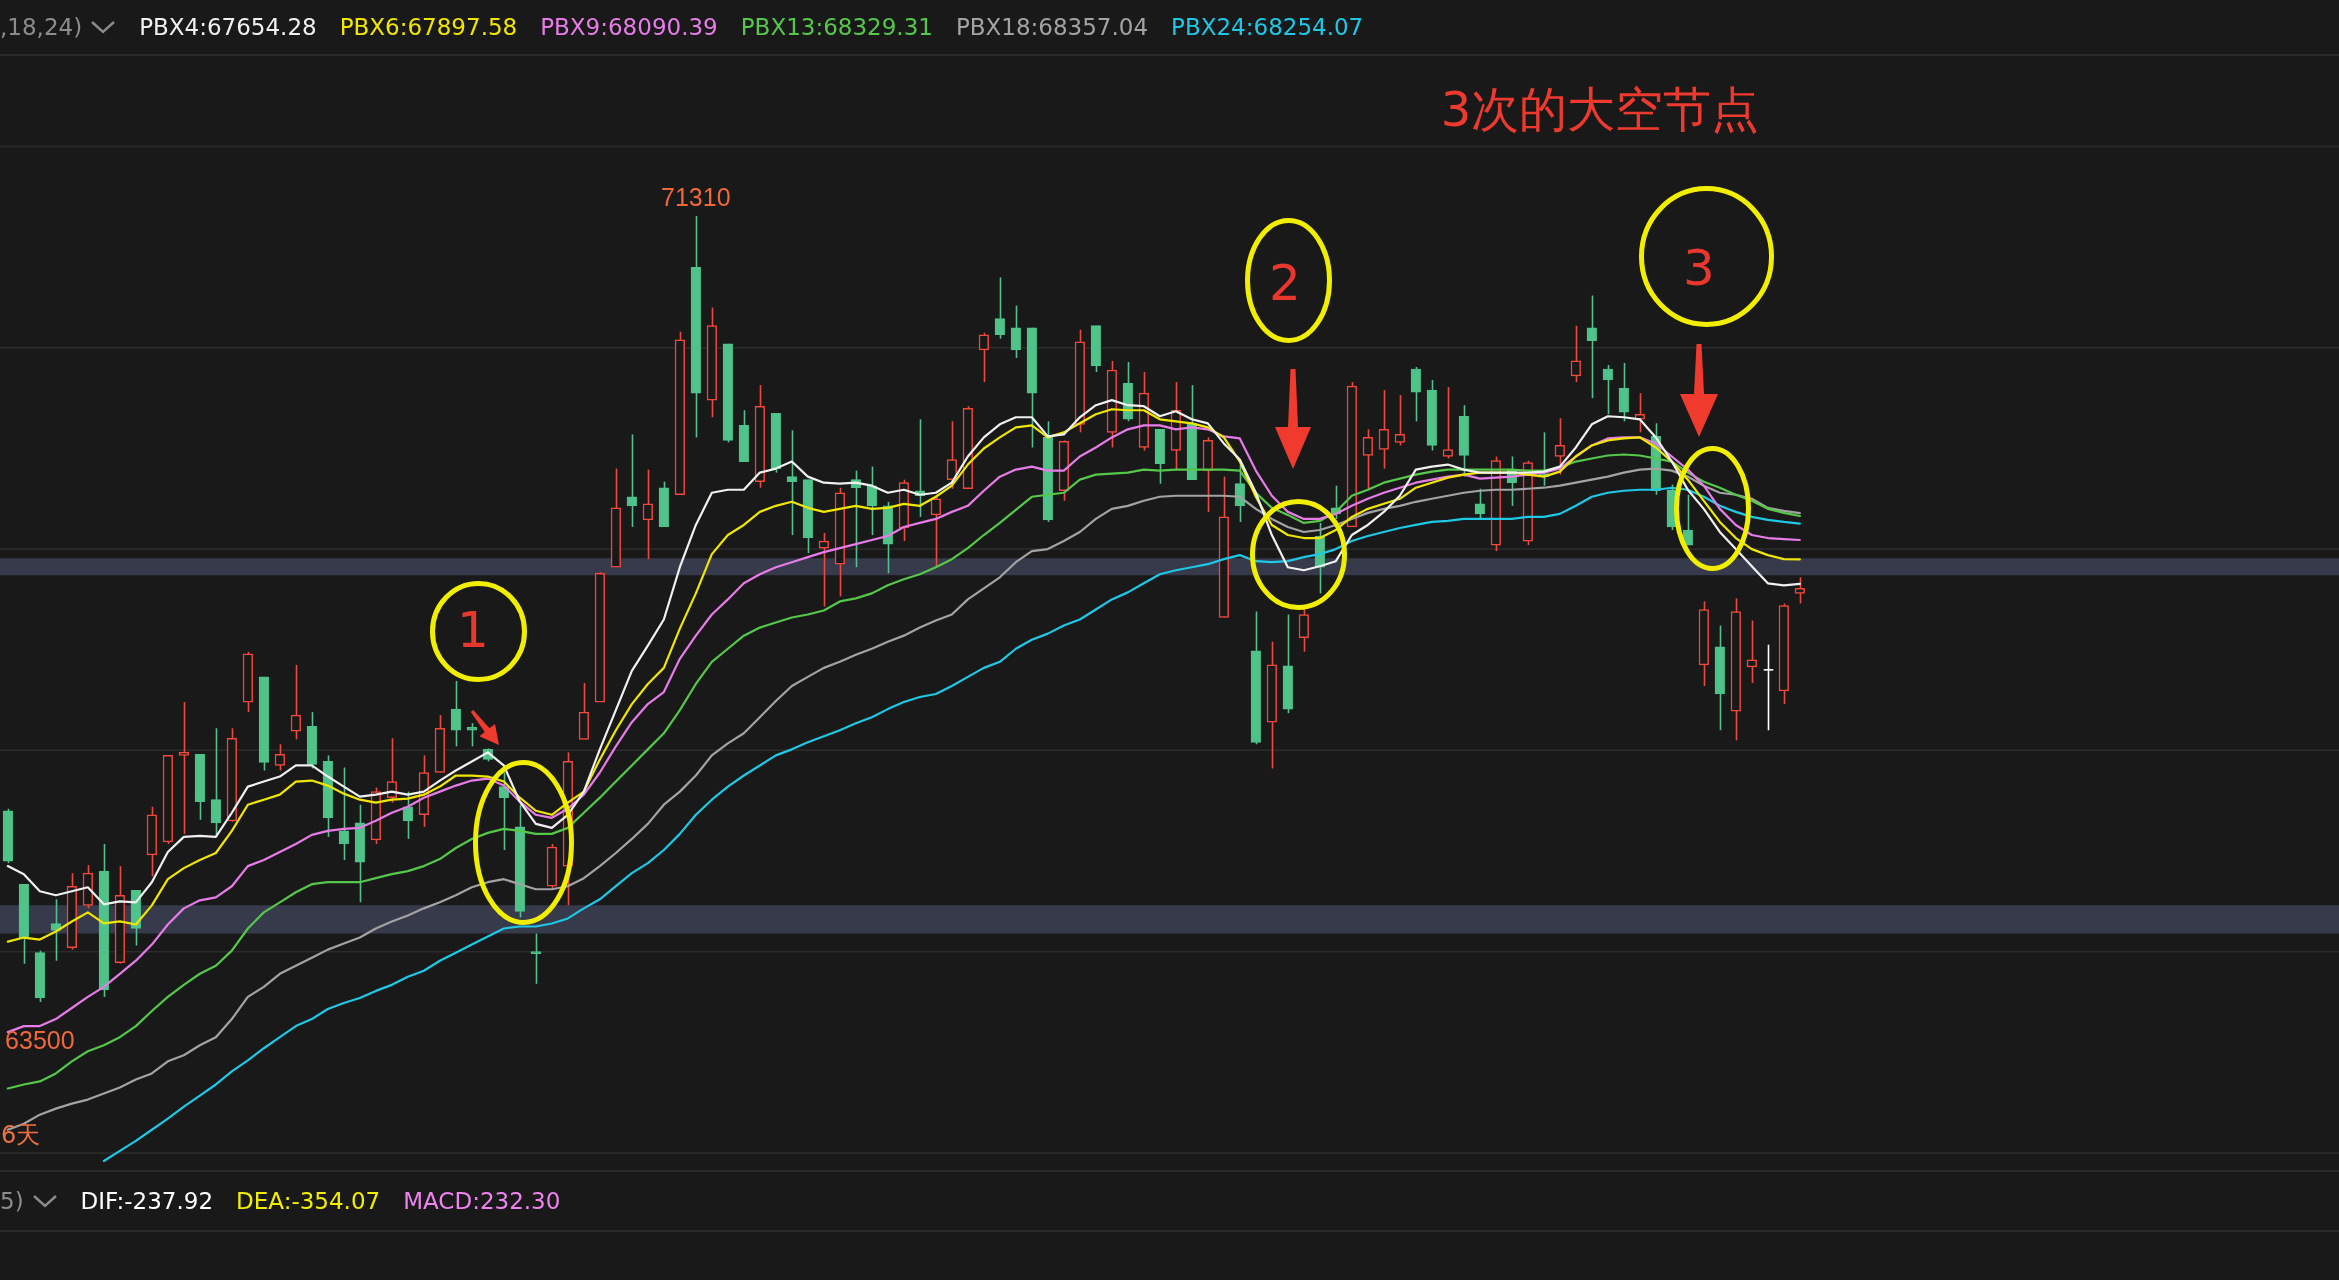 This screenshot has width=2339, height=1280. Describe the element at coordinates (473, 629) in the screenshot. I see `annotation: 1` at that location.